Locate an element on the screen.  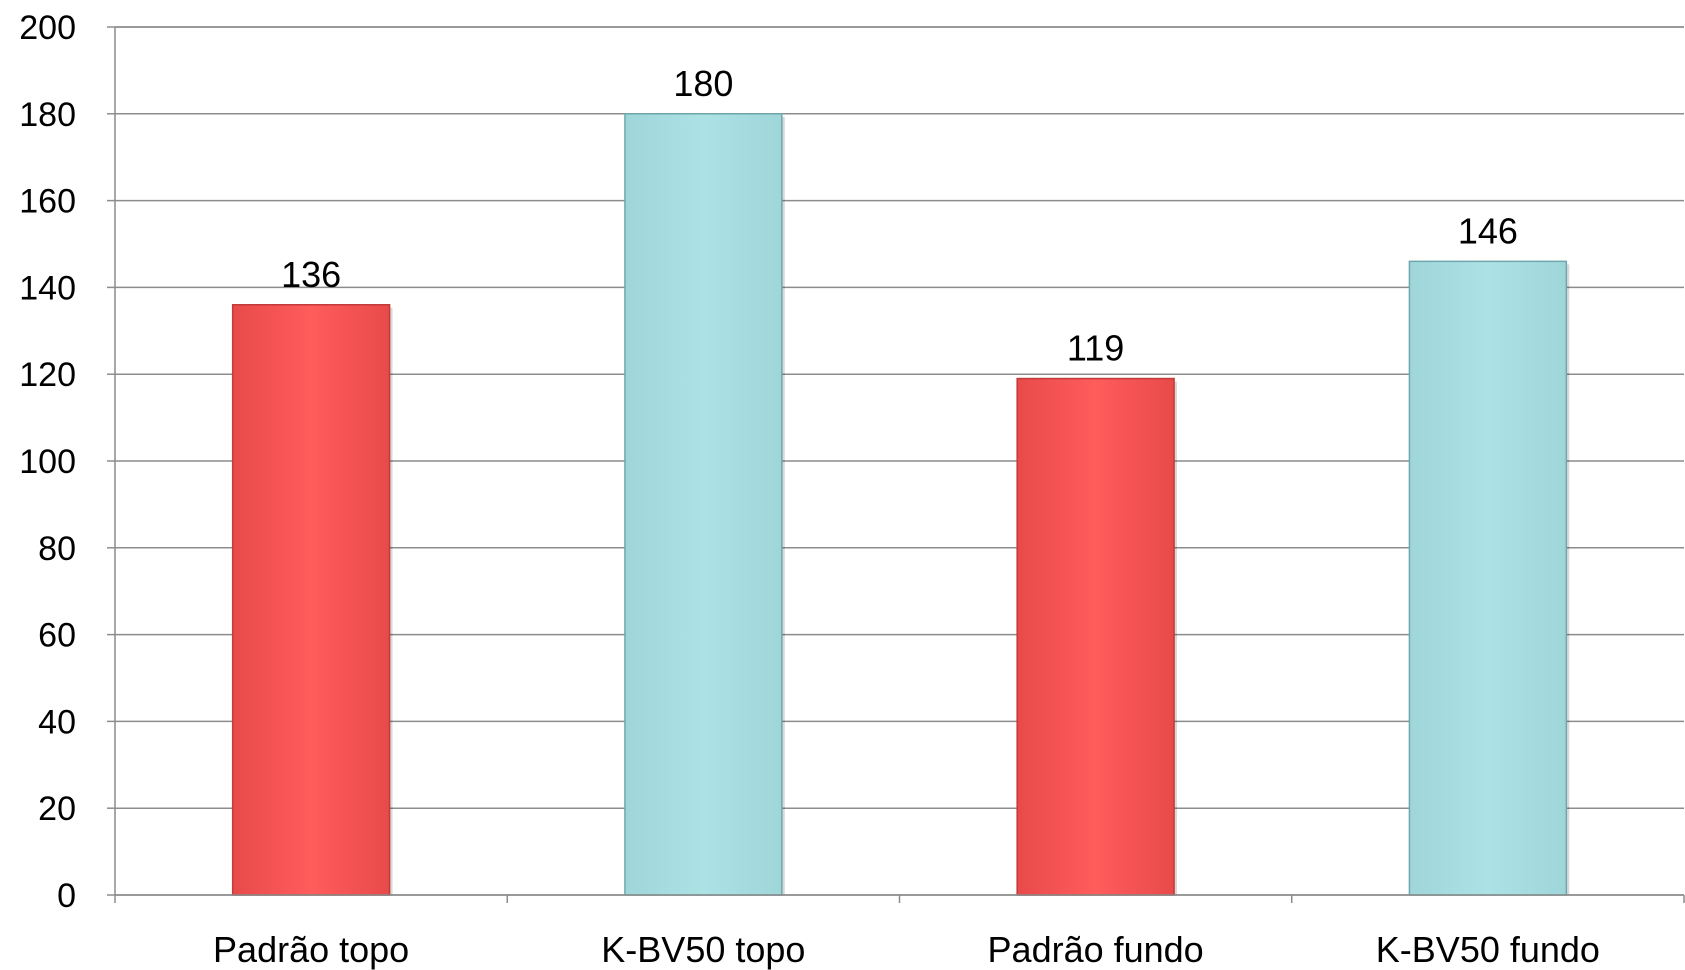
x-tick-label: K-BV50 topo is located at coordinates (703, 949).